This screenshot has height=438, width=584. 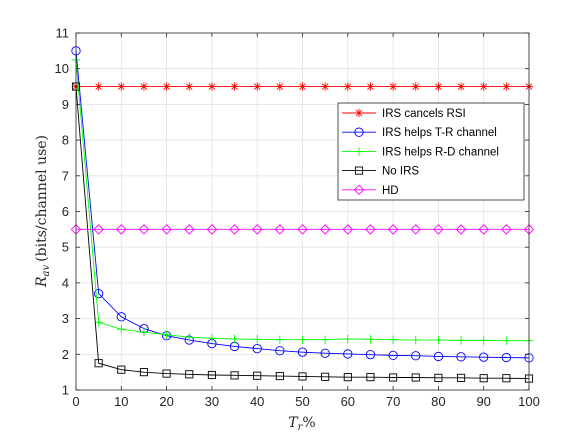 I want to click on x-tick-label: 20, so click(x=166, y=401).